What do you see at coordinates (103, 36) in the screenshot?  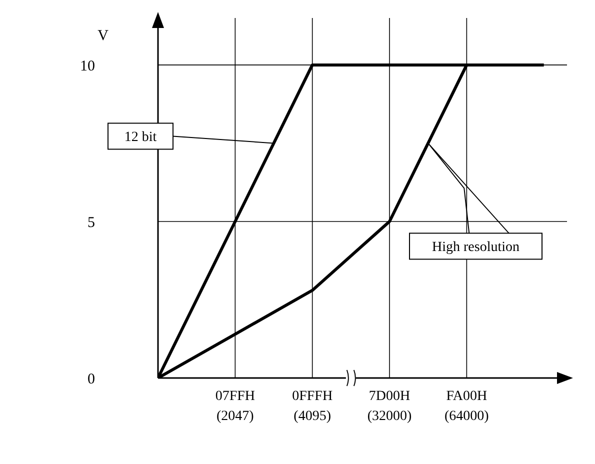 I see `y-axis-title: V` at bounding box center [103, 36].